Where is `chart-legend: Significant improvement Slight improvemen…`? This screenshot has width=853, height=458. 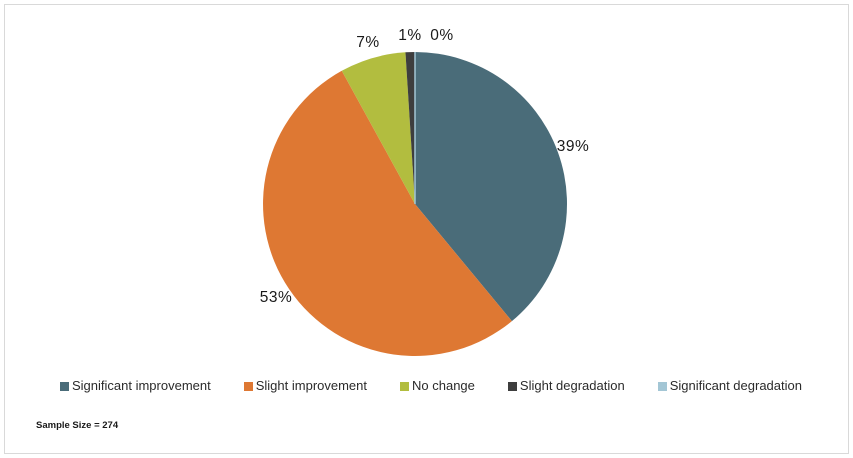 chart-legend: Significant improvement Slight improvemen… is located at coordinates (431, 385).